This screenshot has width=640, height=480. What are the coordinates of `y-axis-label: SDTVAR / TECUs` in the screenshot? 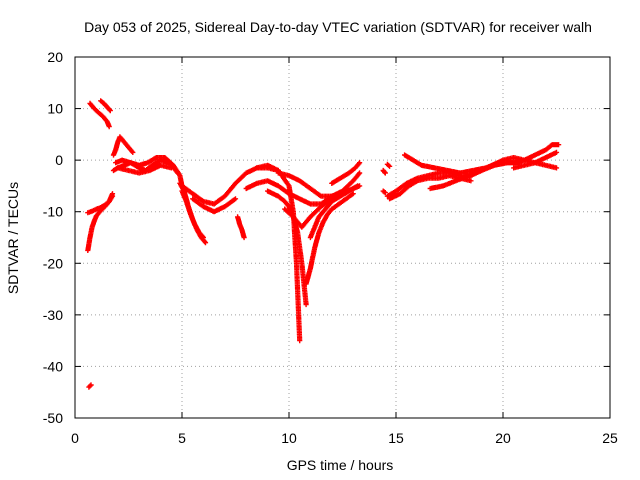 It's located at (13, 238).